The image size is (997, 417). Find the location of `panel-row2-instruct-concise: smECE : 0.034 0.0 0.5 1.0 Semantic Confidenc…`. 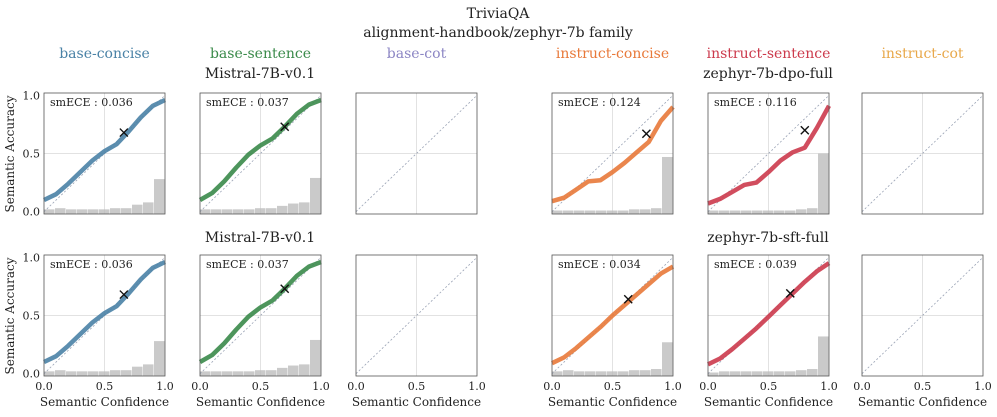

panel-row2-instruct-concise: smECE : 0.034 0.0 0.5 1.0 Semantic Confidenc… is located at coordinates (612, 331).